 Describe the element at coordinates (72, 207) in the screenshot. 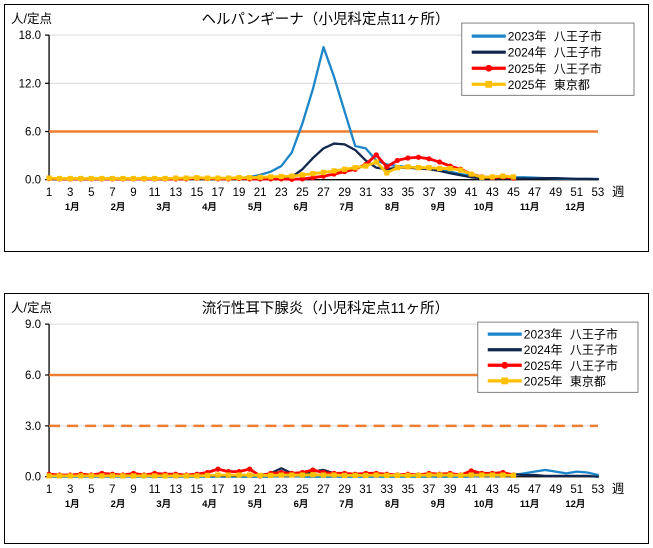

I see `herpangina-month-1: 1月` at that location.